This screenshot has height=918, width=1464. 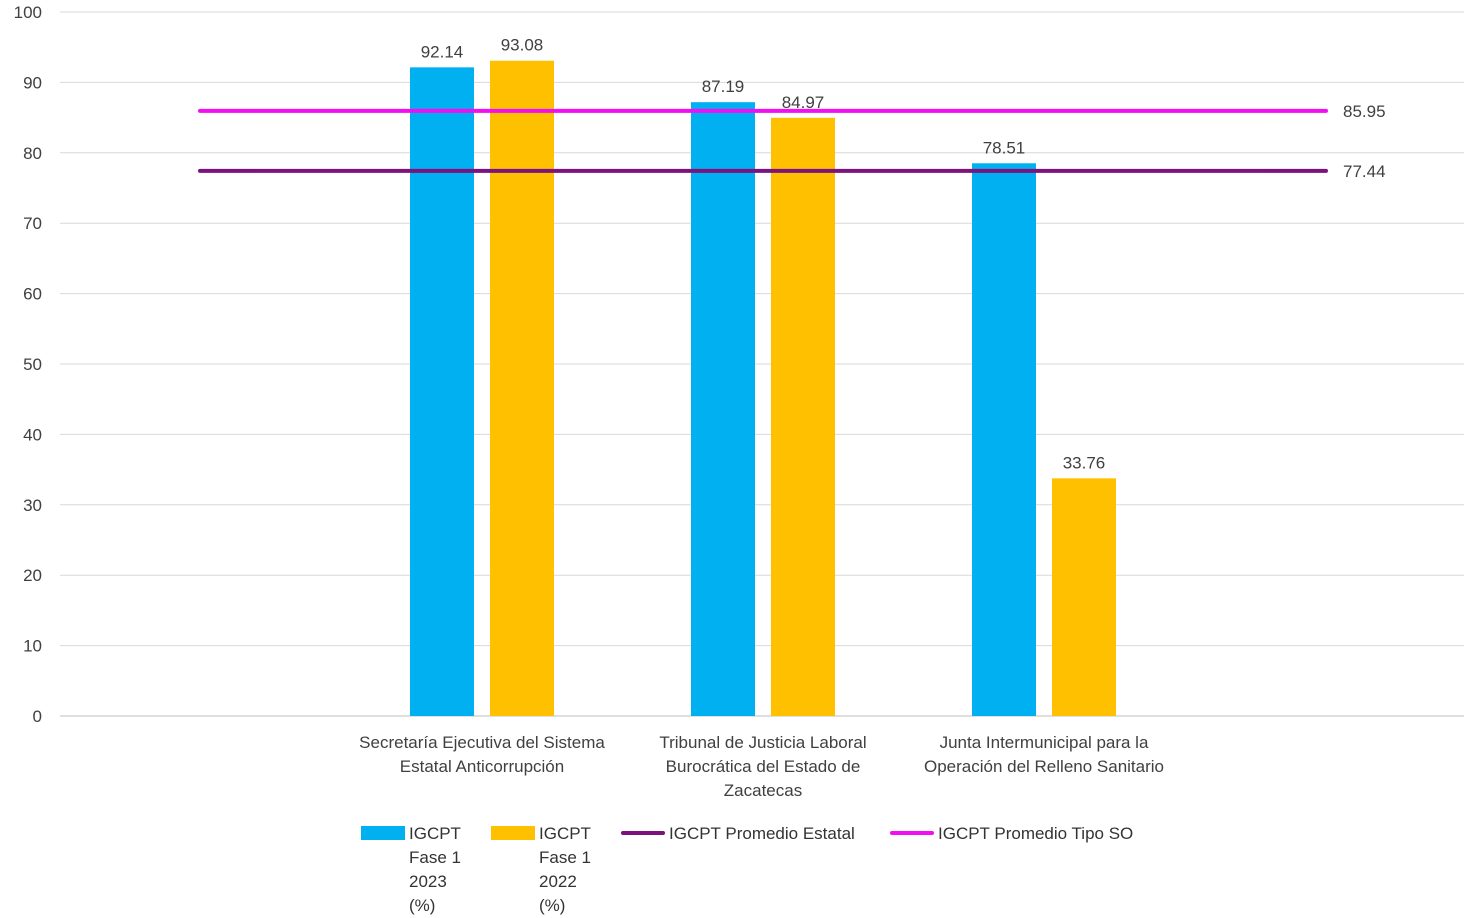 I want to click on y-tick-label-80: 80, so click(x=32, y=153).